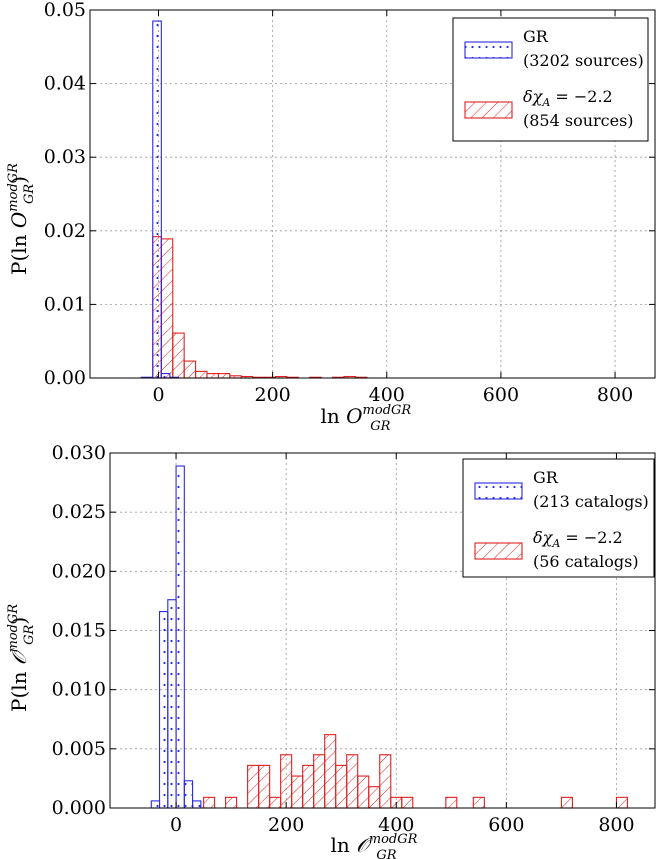 Image resolution: width=664 pixels, height=859 pixels. Describe the element at coordinates (65, 157) in the screenshot. I see `y-tick-label: 0.03` at that location.